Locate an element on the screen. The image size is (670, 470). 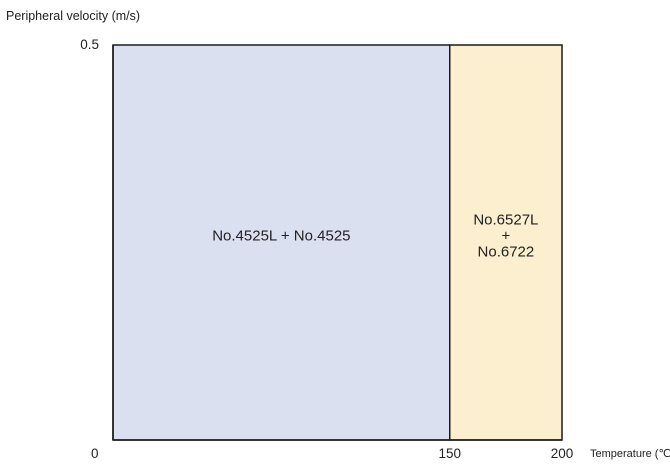
x-tick-label-150: 150 is located at coordinates (449, 453).